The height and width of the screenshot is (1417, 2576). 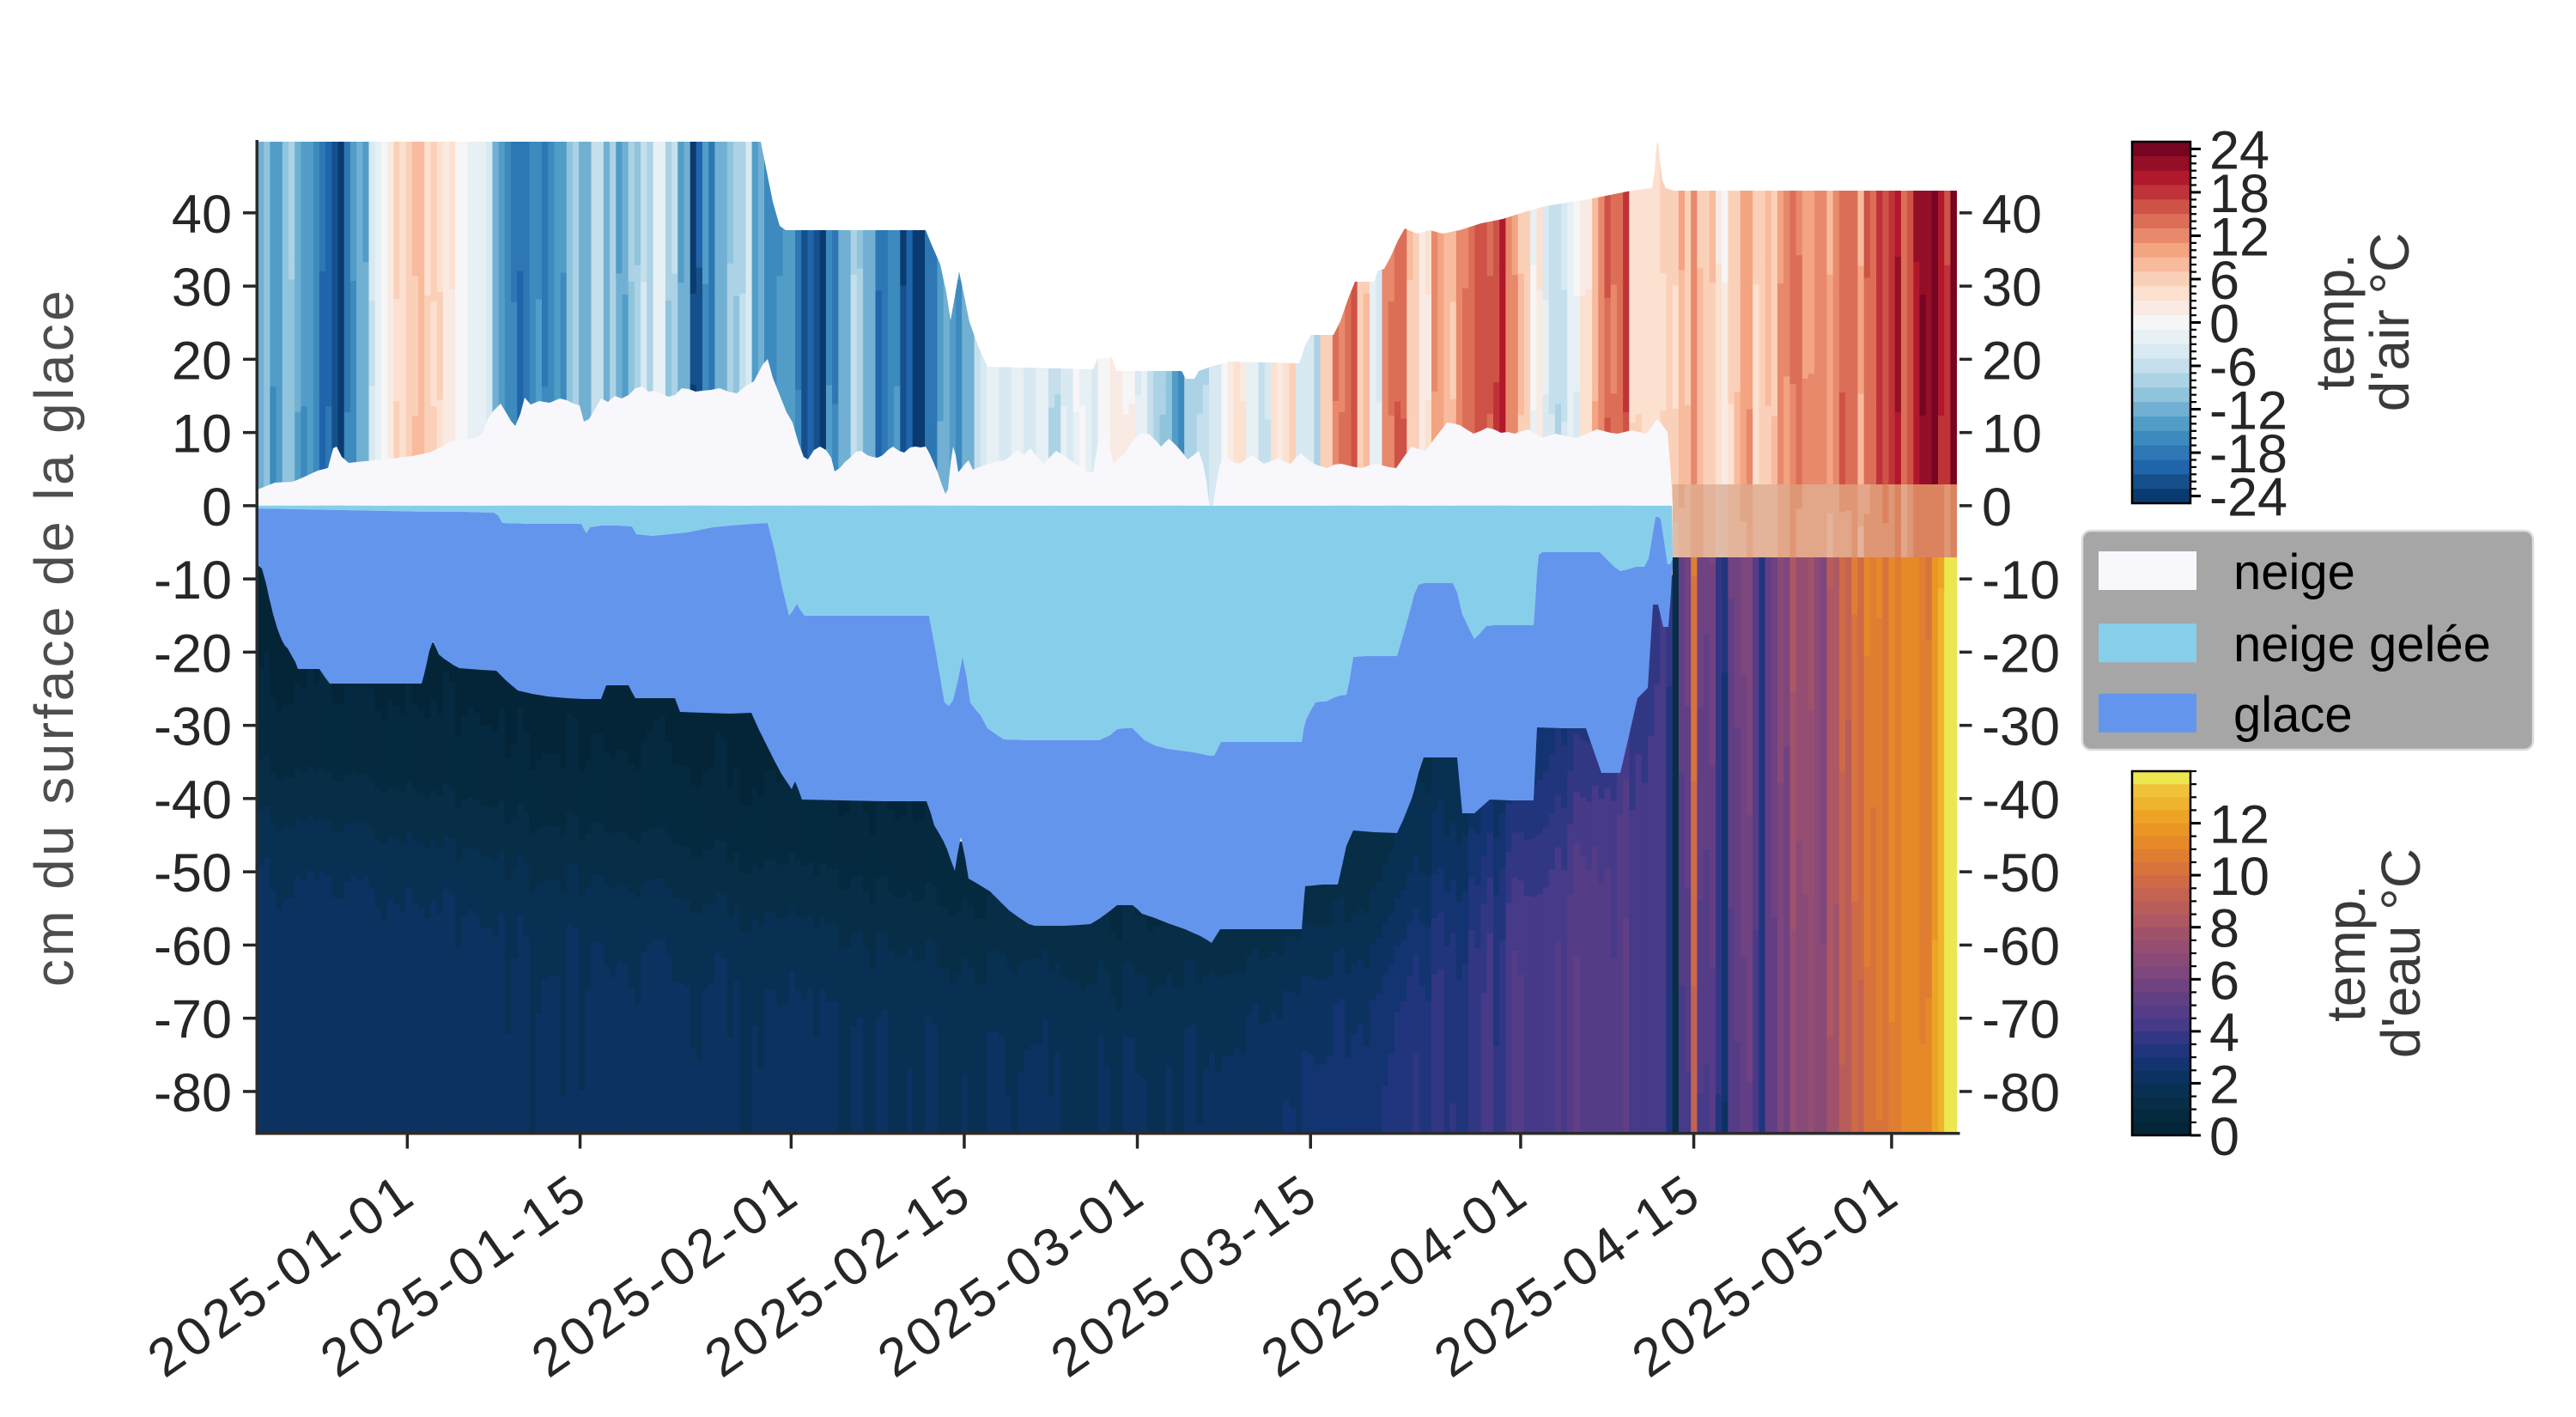 What do you see at coordinates (2362, 644) in the screenshot?
I see `svg-text: neige gelée` at bounding box center [2362, 644].